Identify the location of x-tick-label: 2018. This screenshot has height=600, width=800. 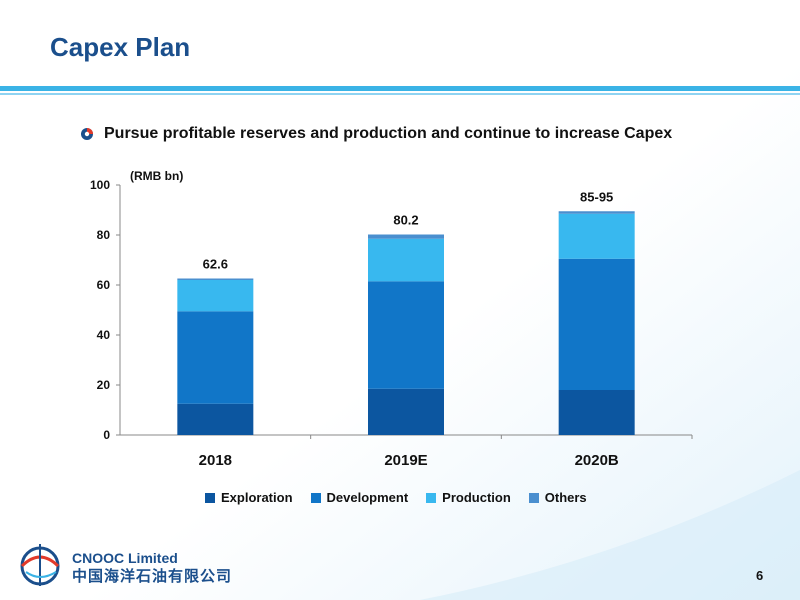
(215, 460).